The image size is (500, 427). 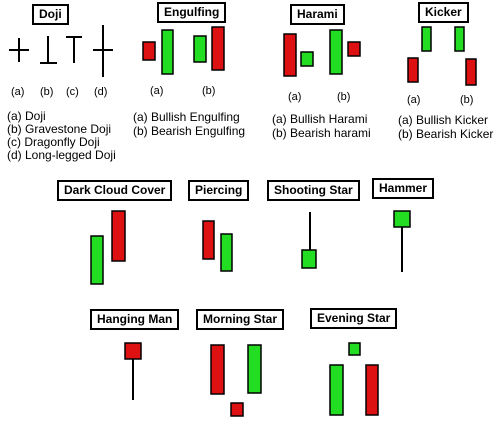 What do you see at coordinates (26, 116) in the screenshot?
I see `doji-caption-a: (a) Doji` at bounding box center [26, 116].